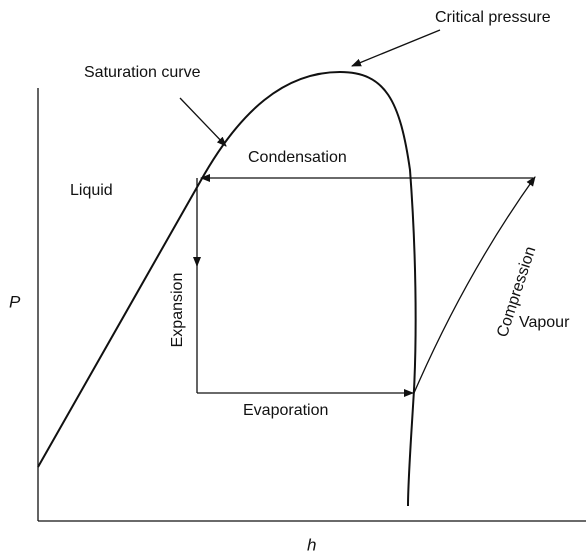 This screenshot has width=586, height=559. Describe the element at coordinates (15, 301) in the screenshot. I see `axis-label: P` at that location.